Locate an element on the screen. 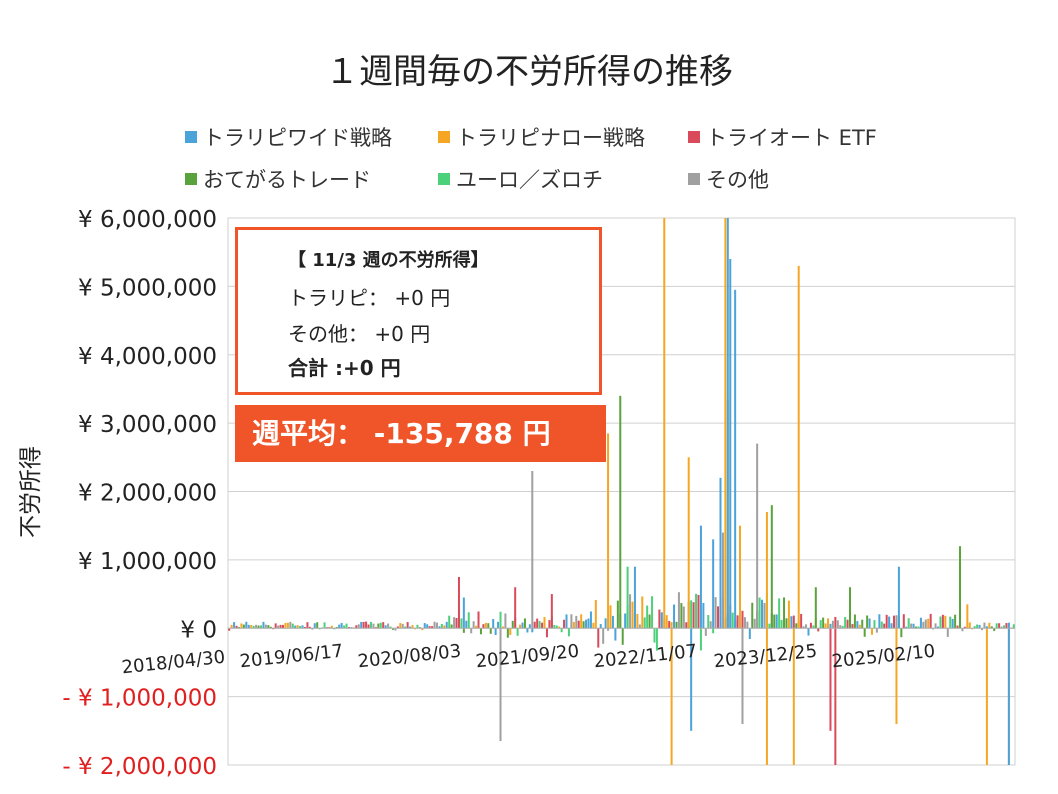 This screenshot has height=794, width=1058. x-tick-label: 2025/02/10 is located at coordinates (883, 657).